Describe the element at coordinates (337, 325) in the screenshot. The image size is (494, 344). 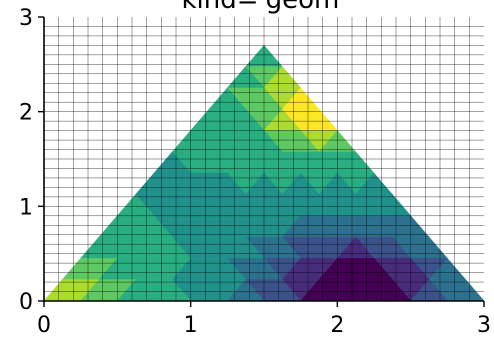
I see `x-tick-label: 2` at that location.